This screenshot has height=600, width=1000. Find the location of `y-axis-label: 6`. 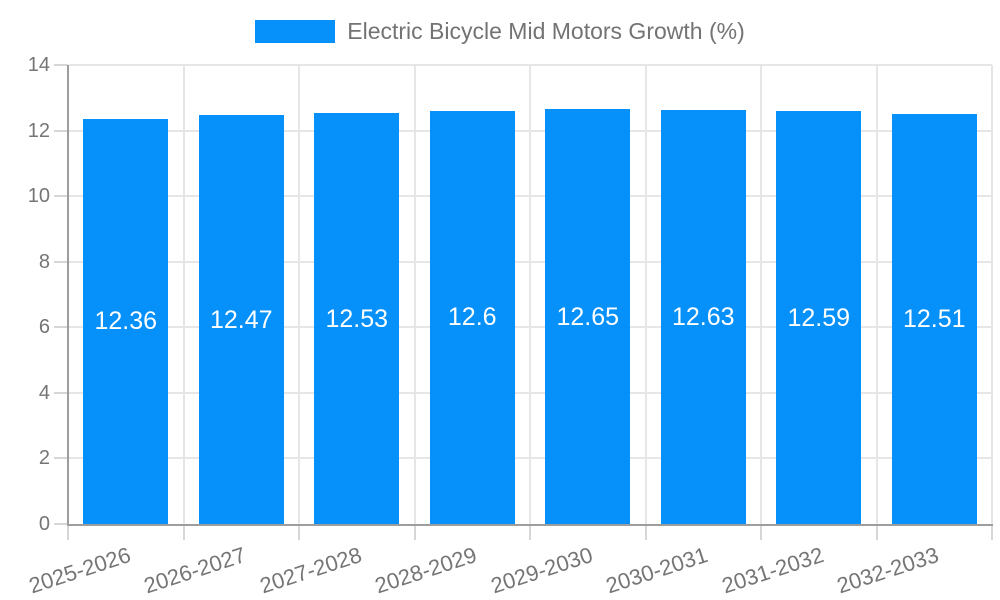

y-axis-label: 6 is located at coordinates (44, 327).